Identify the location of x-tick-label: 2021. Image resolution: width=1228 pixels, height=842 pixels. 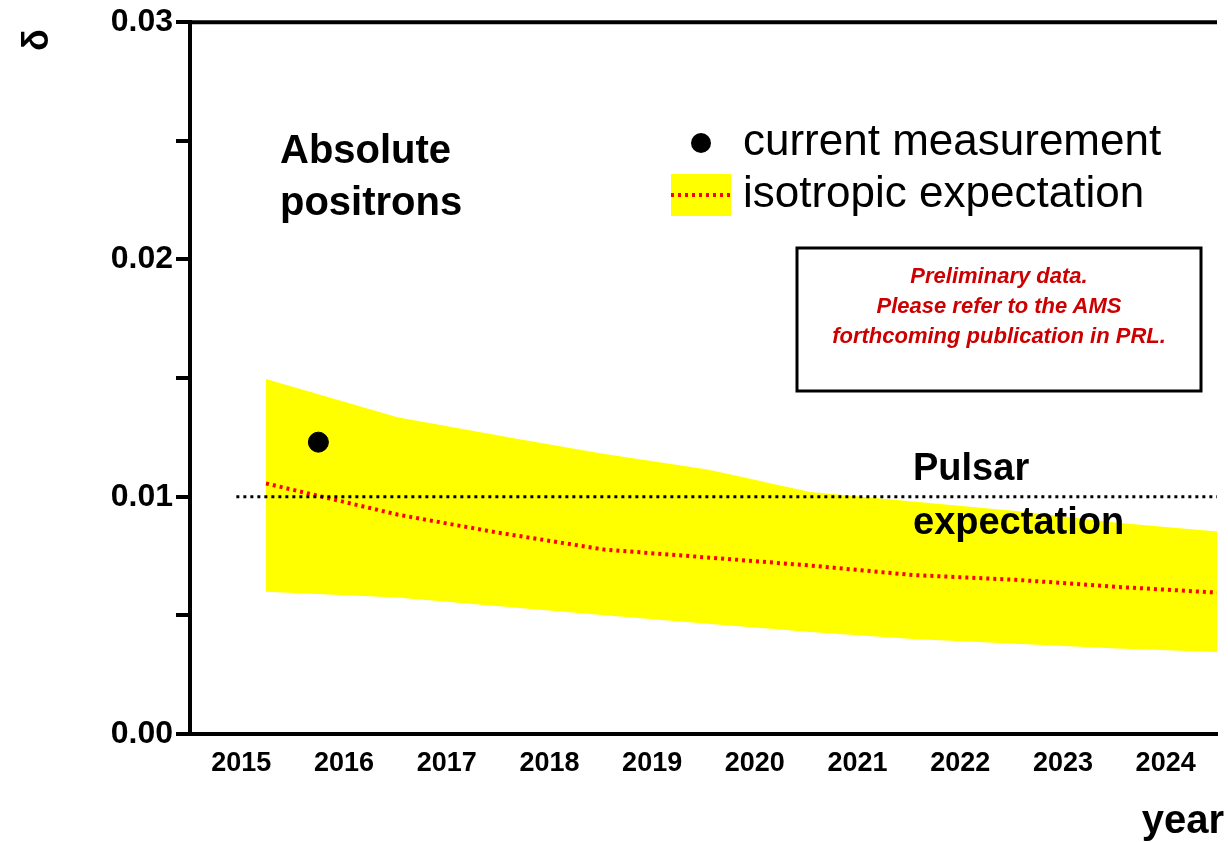
(857, 761).